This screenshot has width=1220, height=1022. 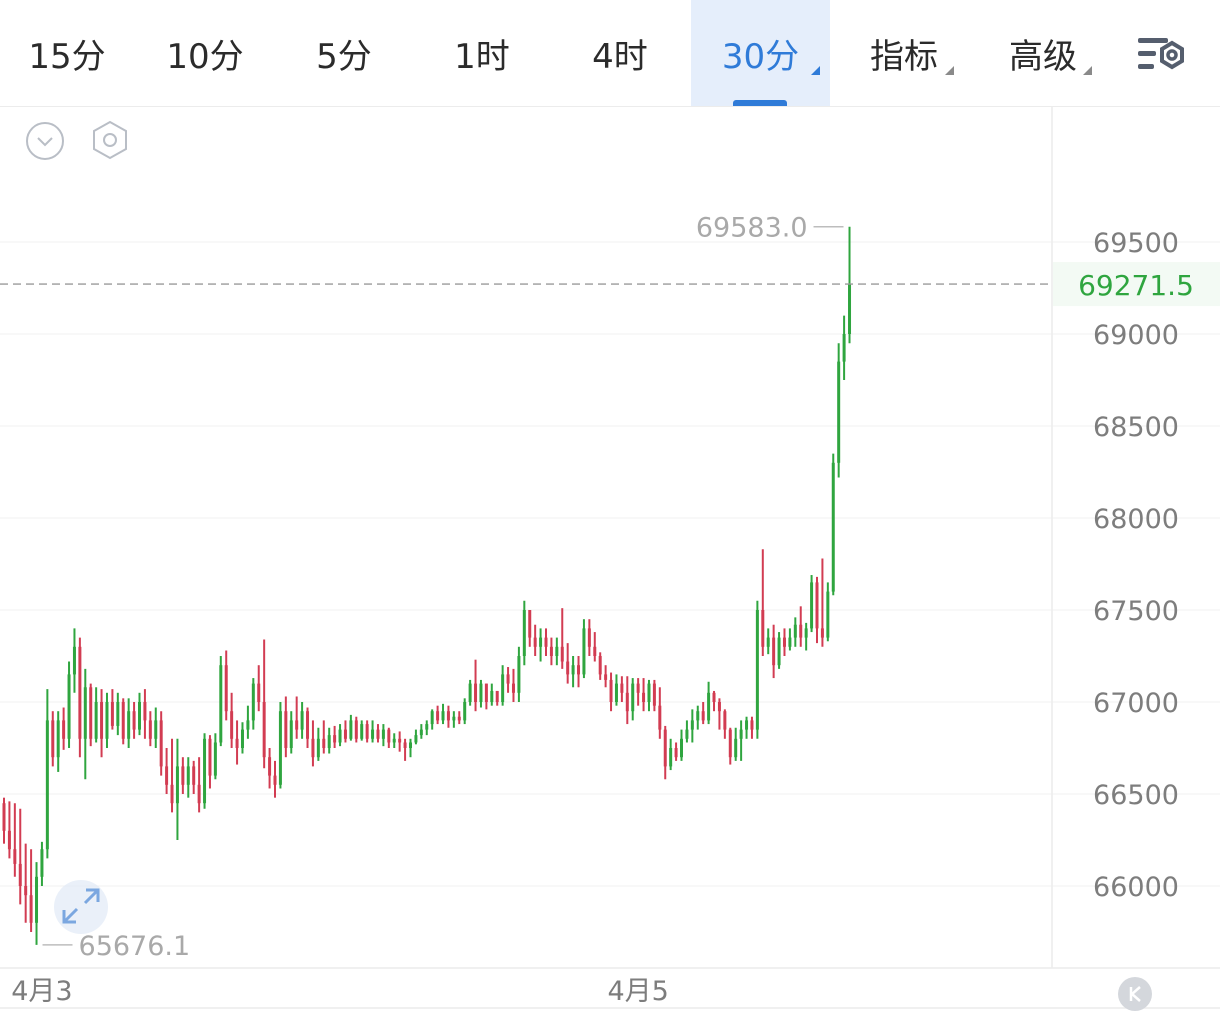 I want to click on tab-5min: 5分, so click(x=344, y=53).